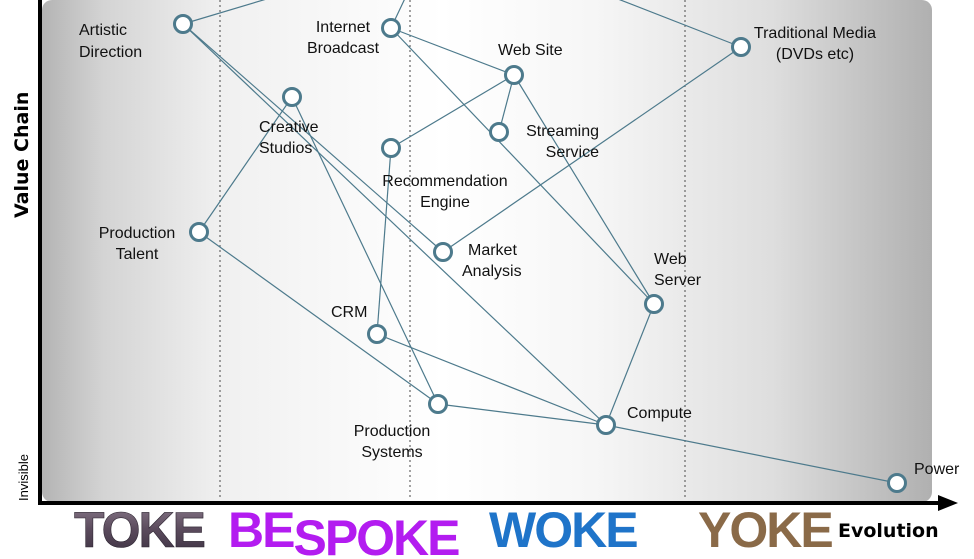  What do you see at coordinates (741, 47) in the screenshot?
I see `node-traditional-media` at bounding box center [741, 47].